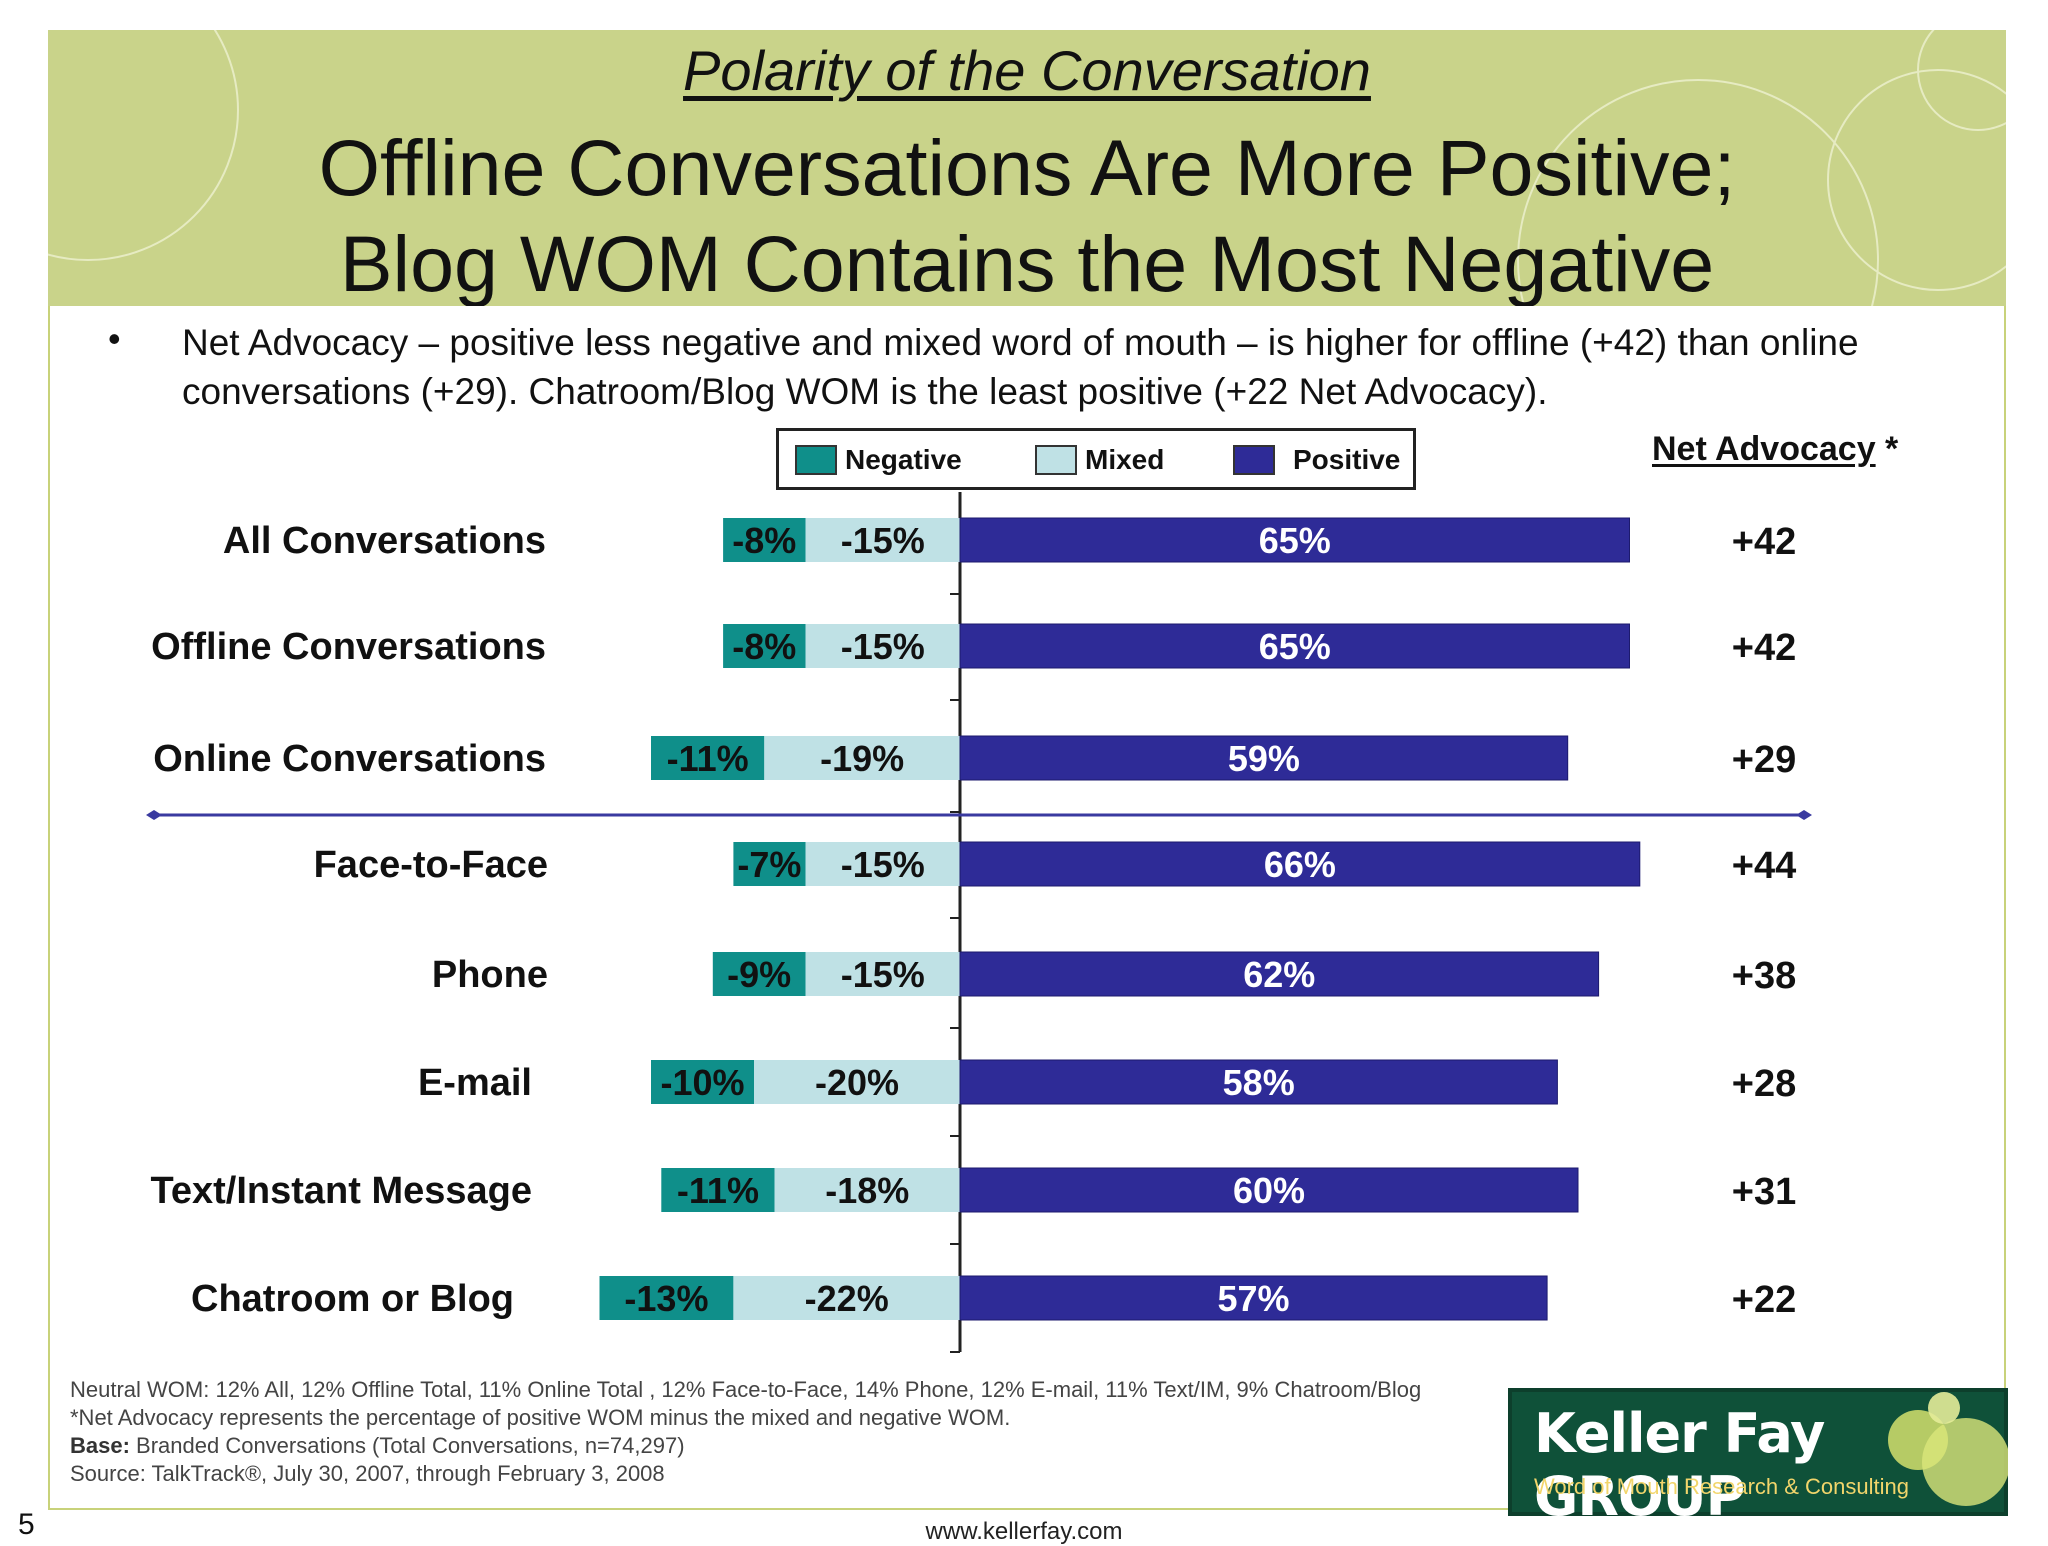  I want to click on data-label-negative: -10%, so click(702, 1082).